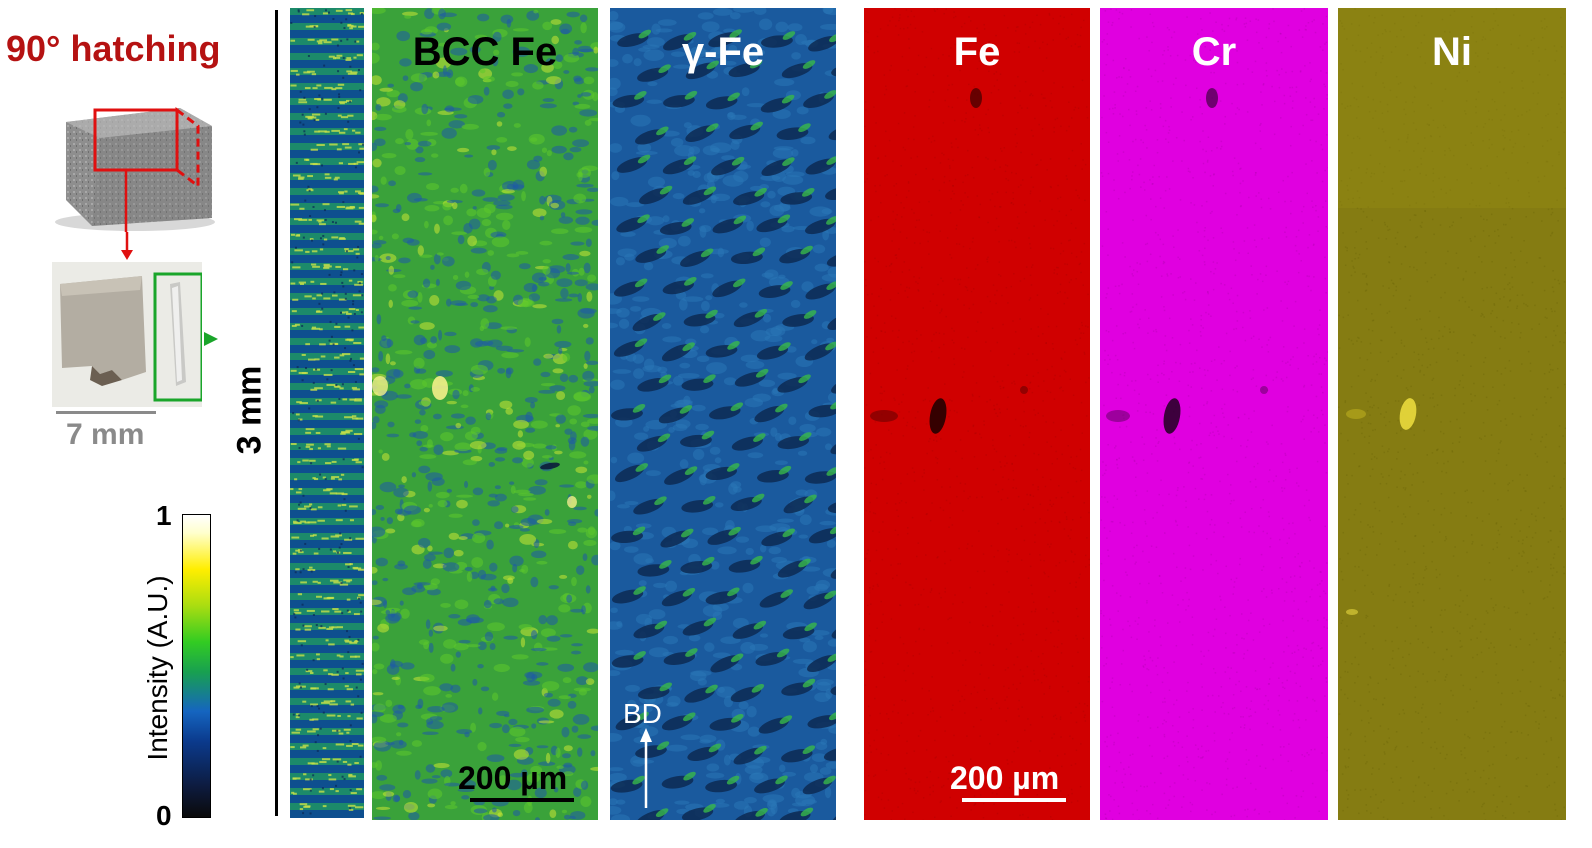 The image size is (1592, 848). Describe the element at coordinates (977, 414) in the screenshot. I see `panel-fe-map: Fe 200 µm` at that location.